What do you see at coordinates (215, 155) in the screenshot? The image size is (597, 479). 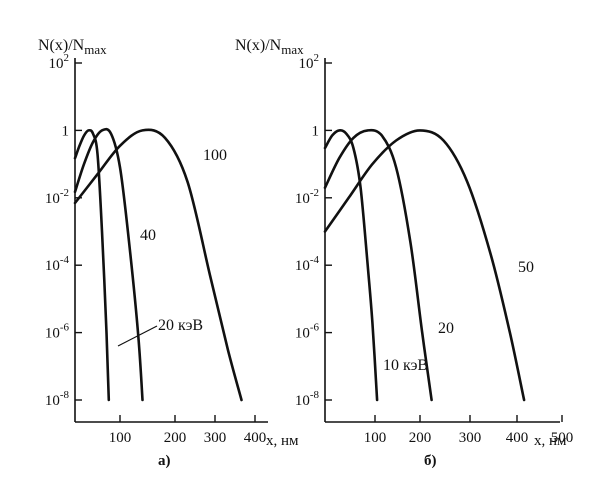 I see `series-label: 100` at bounding box center [215, 155].